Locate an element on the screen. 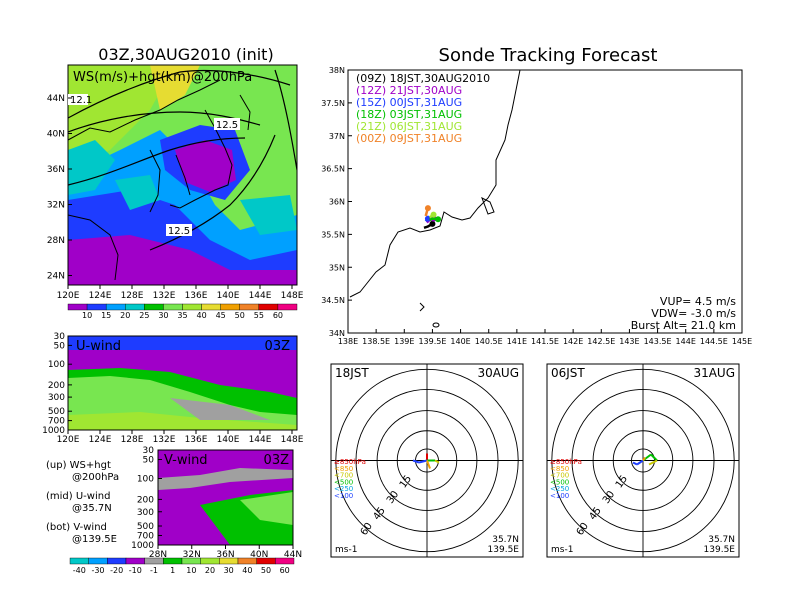 The image size is (792, 612). ws-lat-label: 44N is located at coordinates (56, 99).